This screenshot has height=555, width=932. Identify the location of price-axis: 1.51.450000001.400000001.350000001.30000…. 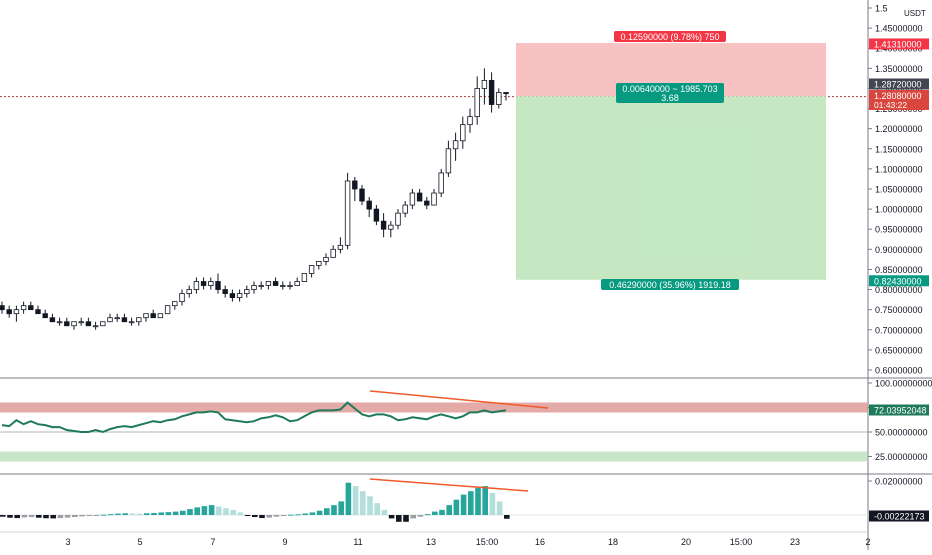
(900, 263).